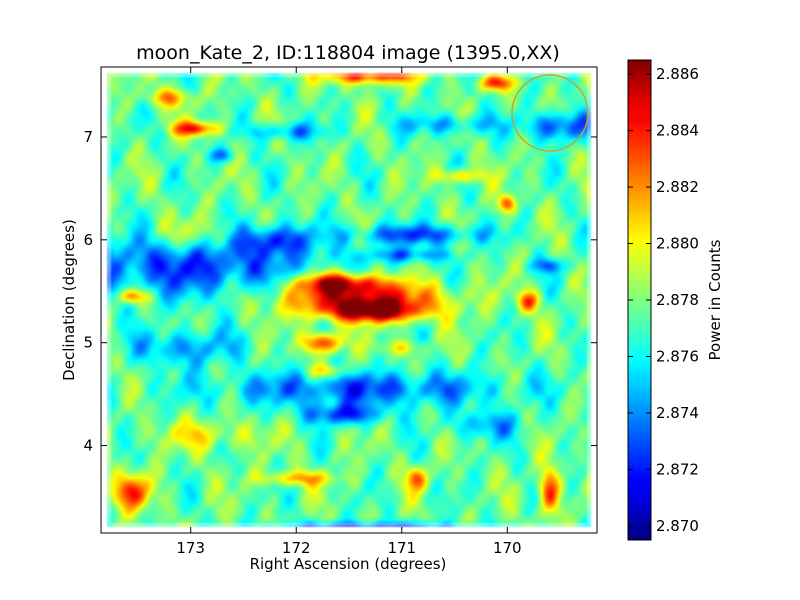 The width and height of the screenshot is (800, 600). Describe the element at coordinates (296, 548) in the screenshot. I see `x-tick-label: 172` at that location.